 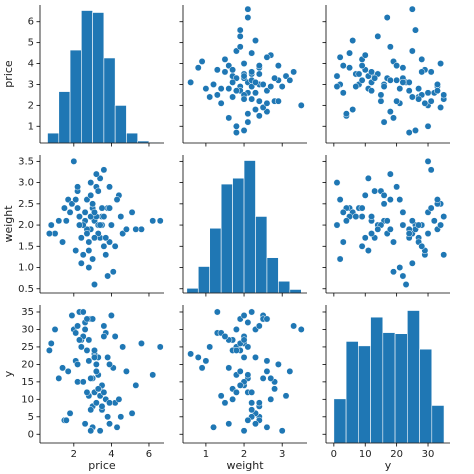 I want to click on y-tick-label: 6, so click(x=31, y=22).